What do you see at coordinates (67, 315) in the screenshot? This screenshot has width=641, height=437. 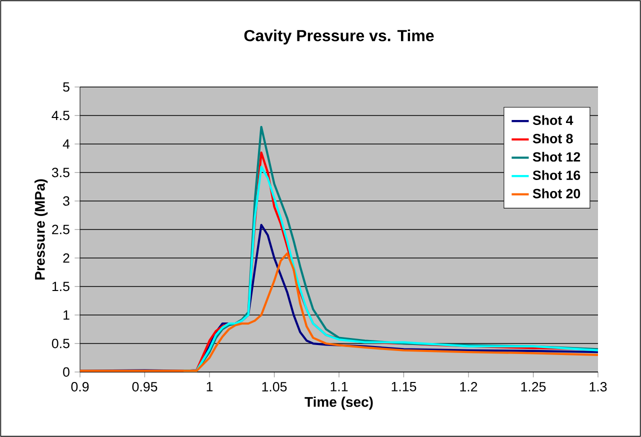 I see `y-tick-label: 1` at bounding box center [67, 315].